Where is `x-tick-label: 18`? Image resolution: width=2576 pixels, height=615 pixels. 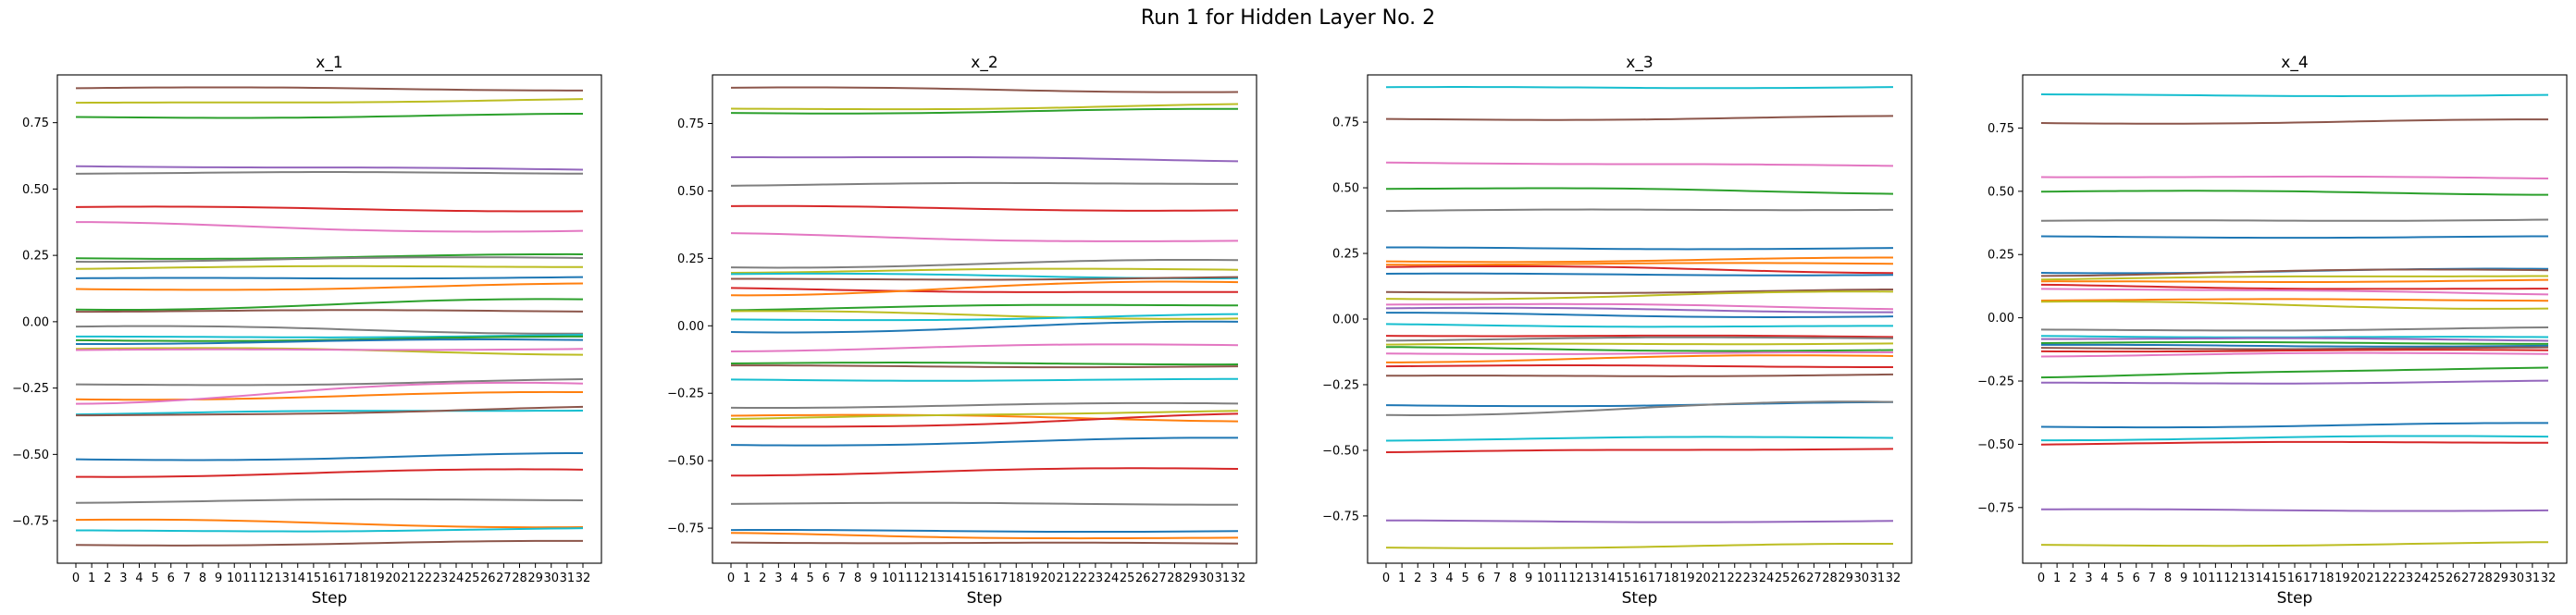 x-tick-label: 18 is located at coordinates (361, 578).